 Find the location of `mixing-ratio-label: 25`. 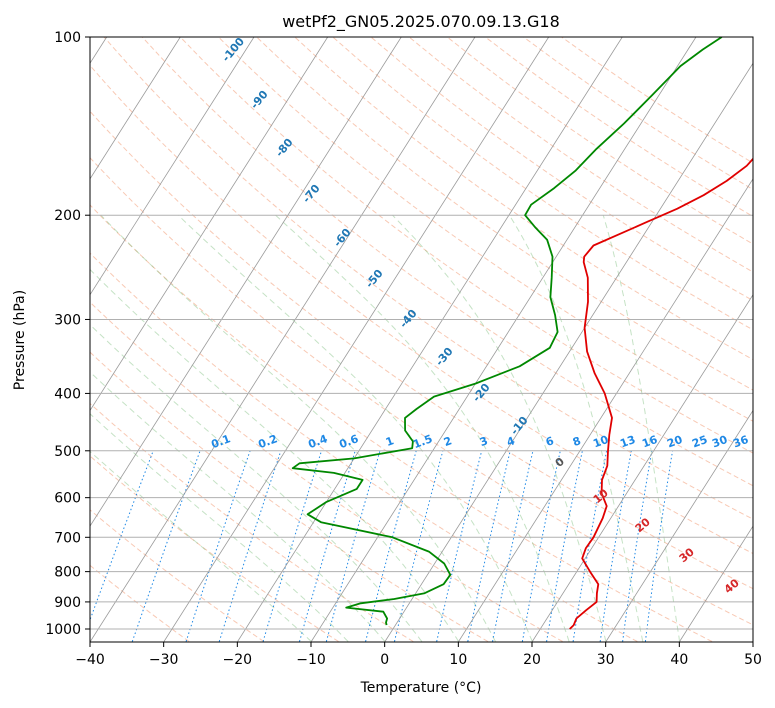

mixing-ratio-label: 25 is located at coordinates (699, 441).